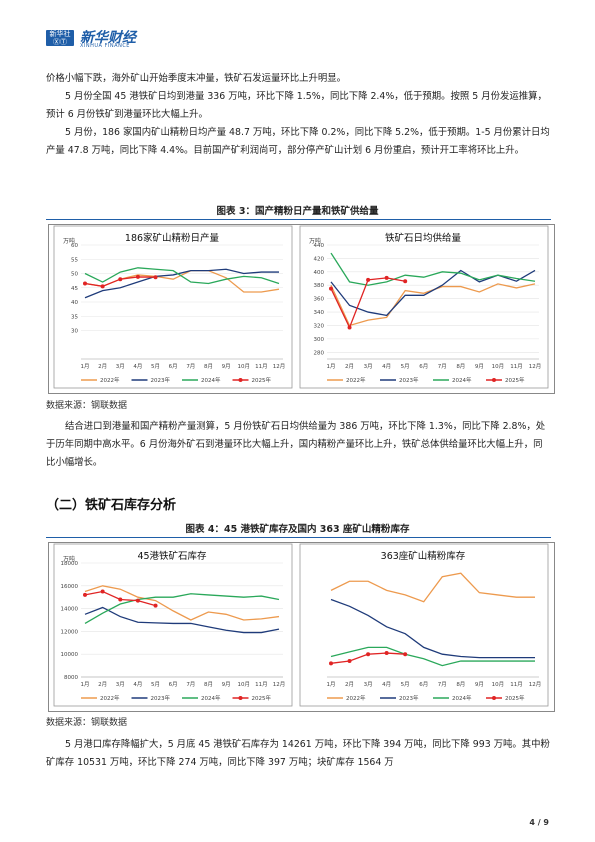  What do you see at coordinates (196, 78) in the screenshot?
I see `paragraph: 价格小幅下跌，海外矿山开始季度末冲量，铁矿石发运量环比上升明显。` at bounding box center [196, 78].